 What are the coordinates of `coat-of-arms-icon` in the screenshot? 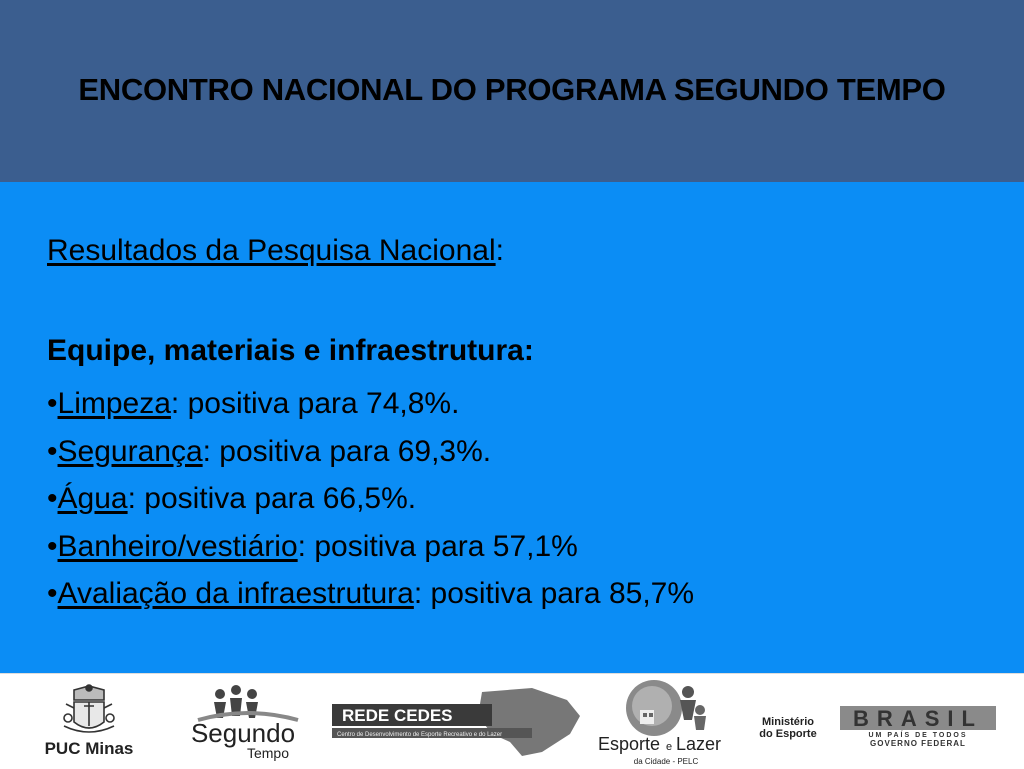 It's located at (89, 708).